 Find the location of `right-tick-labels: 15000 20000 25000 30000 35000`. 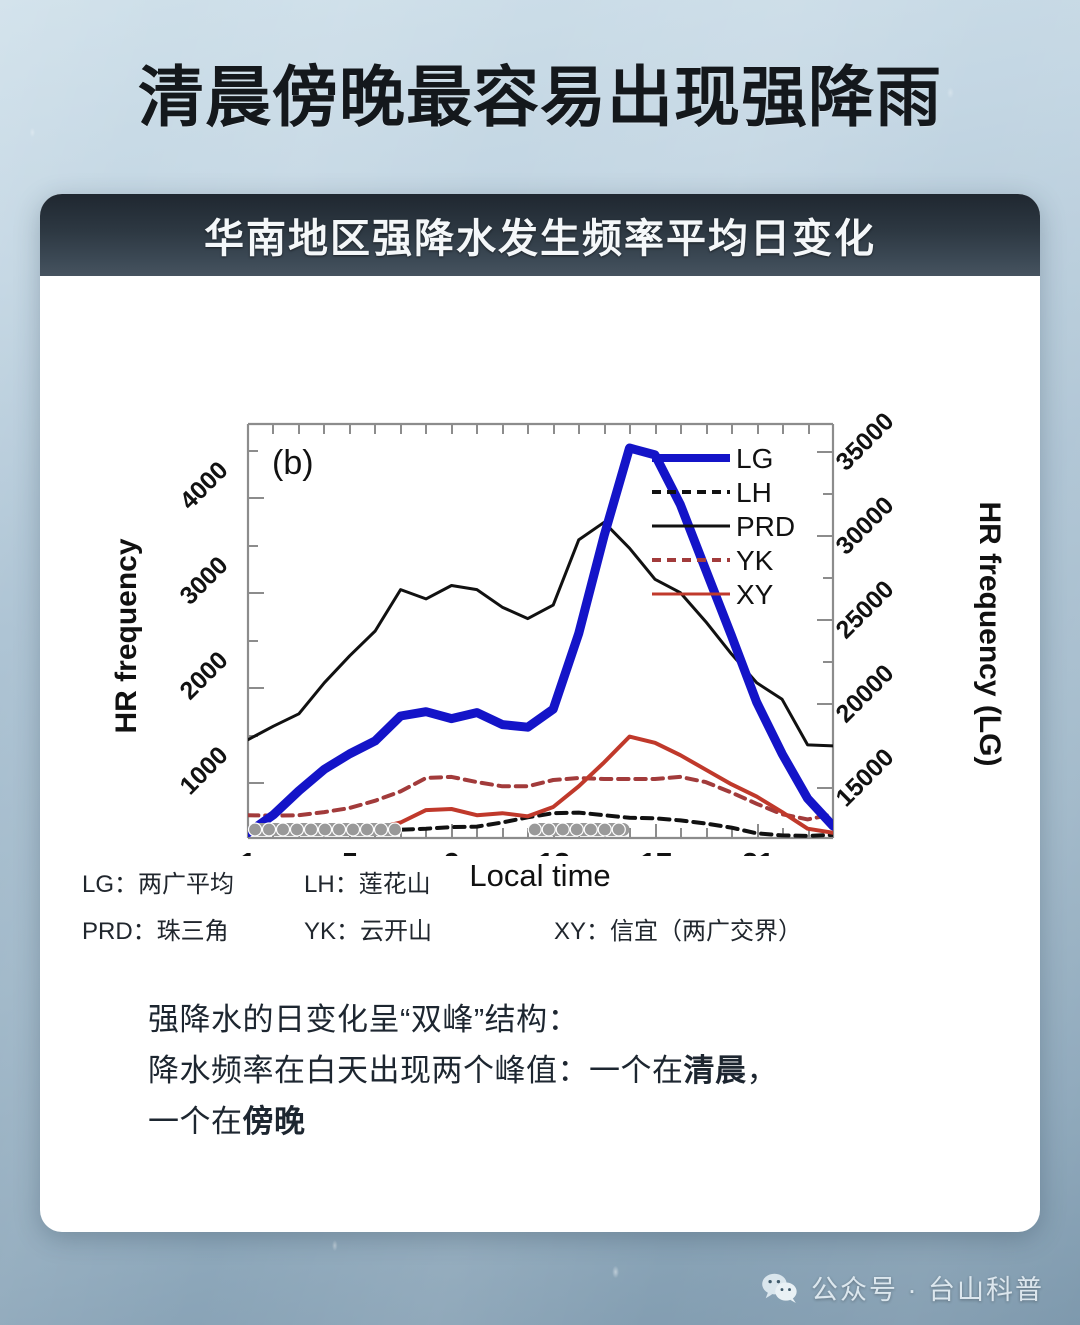

right-tick-labels: 15000 20000 25000 30000 35000 is located at coordinates (864, 609).